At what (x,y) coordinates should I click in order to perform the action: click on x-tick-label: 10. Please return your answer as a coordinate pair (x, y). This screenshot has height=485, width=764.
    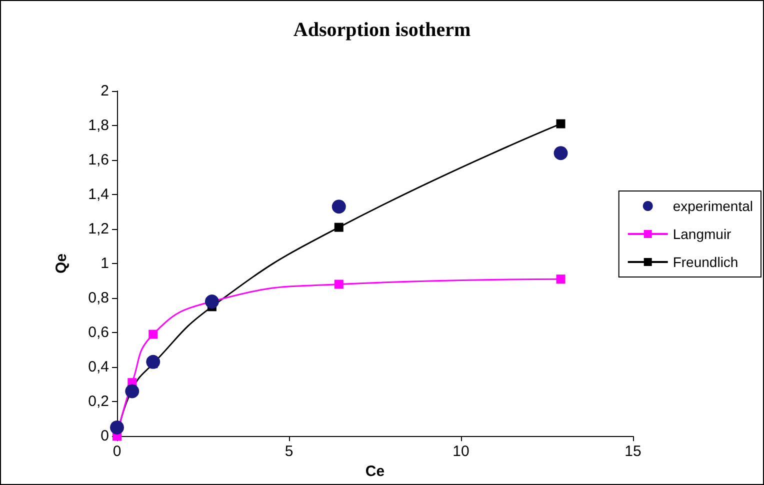
    Looking at the image, I should click on (461, 451).